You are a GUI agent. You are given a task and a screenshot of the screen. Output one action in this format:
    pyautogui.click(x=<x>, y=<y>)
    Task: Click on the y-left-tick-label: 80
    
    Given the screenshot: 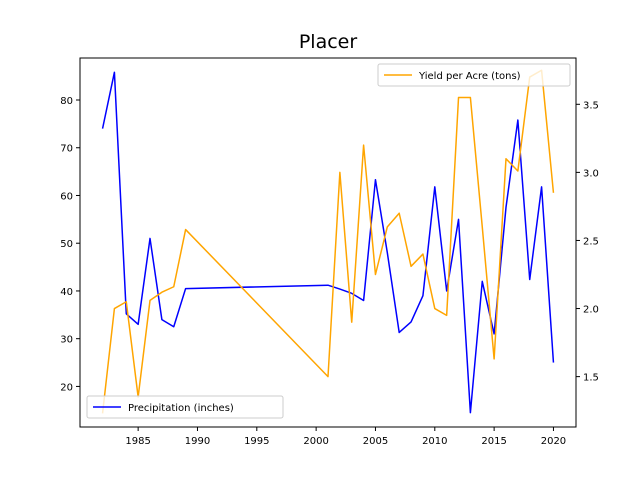 What is the action you would take?
    pyautogui.click(x=66, y=101)
    